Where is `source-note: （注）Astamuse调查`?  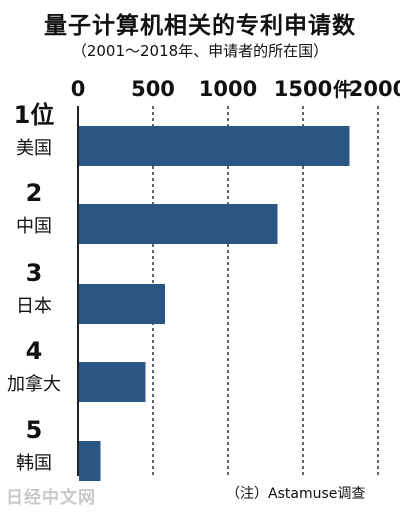 source-note: （注）Astamuse调查 is located at coordinates (296, 494).